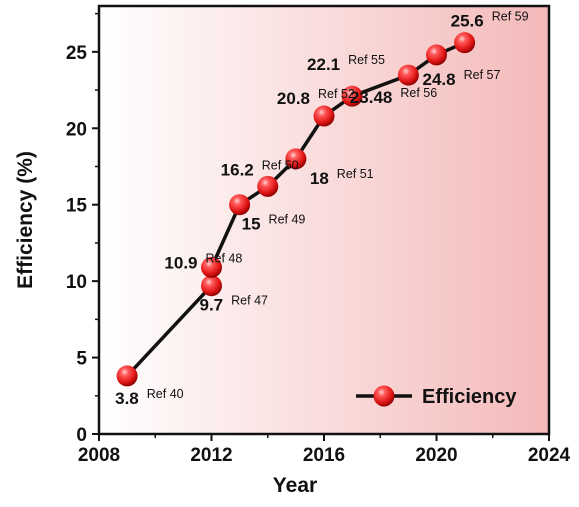  What do you see at coordinates (287, 220) in the screenshot?
I see `reference-label: Ref 49` at bounding box center [287, 220].